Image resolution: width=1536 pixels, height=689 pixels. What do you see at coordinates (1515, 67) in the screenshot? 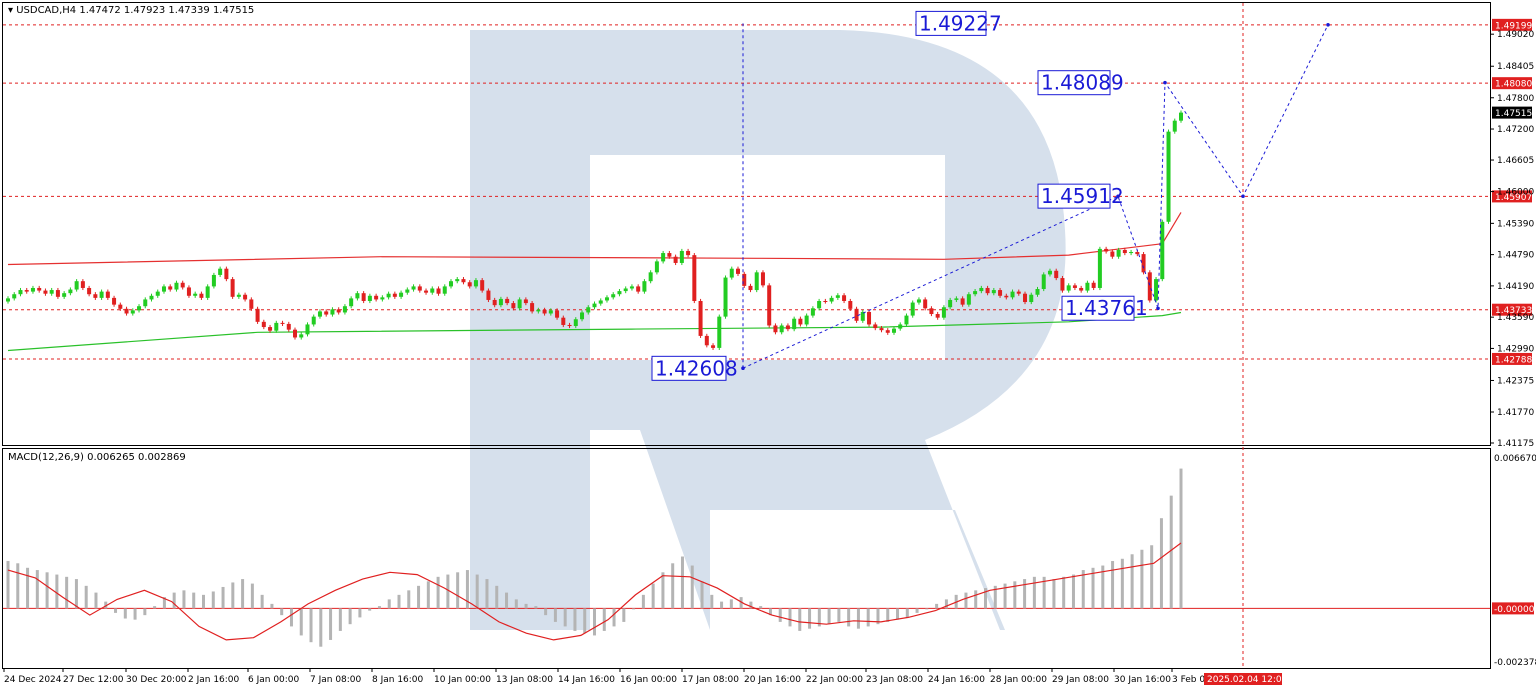
I see `price-tick-label: 1.48405` at bounding box center [1515, 67].